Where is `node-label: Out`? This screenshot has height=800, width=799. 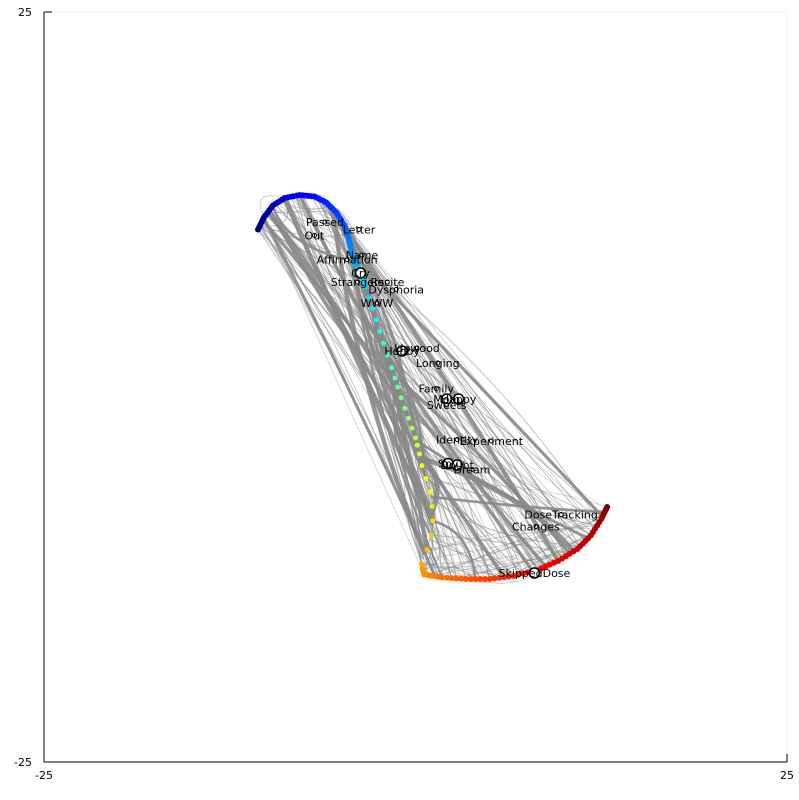 node-label: Out is located at coordinates (315, 236).